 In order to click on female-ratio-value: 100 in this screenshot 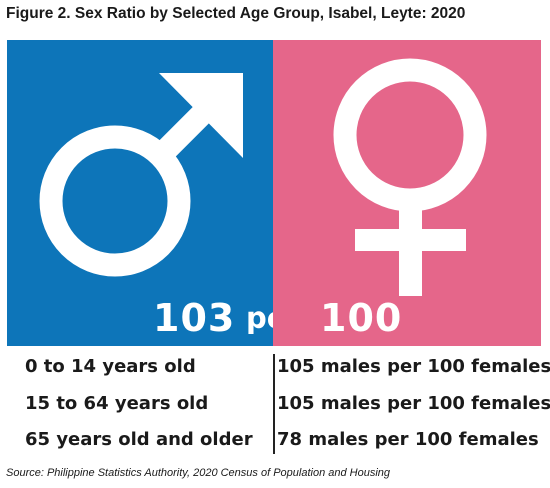, I will do `click(361, 318)`.